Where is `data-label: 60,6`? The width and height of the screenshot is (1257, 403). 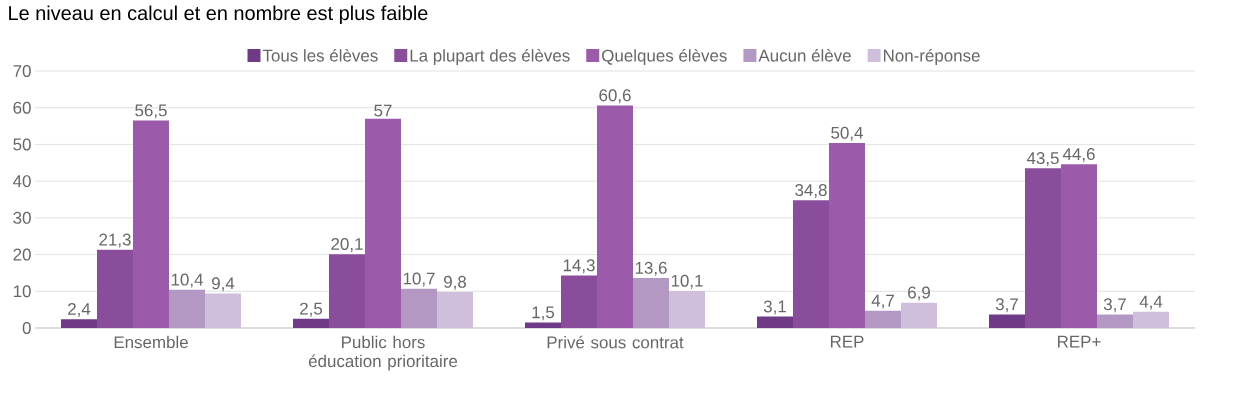 data-label: 60,6 is located at coordinates (615, 96).